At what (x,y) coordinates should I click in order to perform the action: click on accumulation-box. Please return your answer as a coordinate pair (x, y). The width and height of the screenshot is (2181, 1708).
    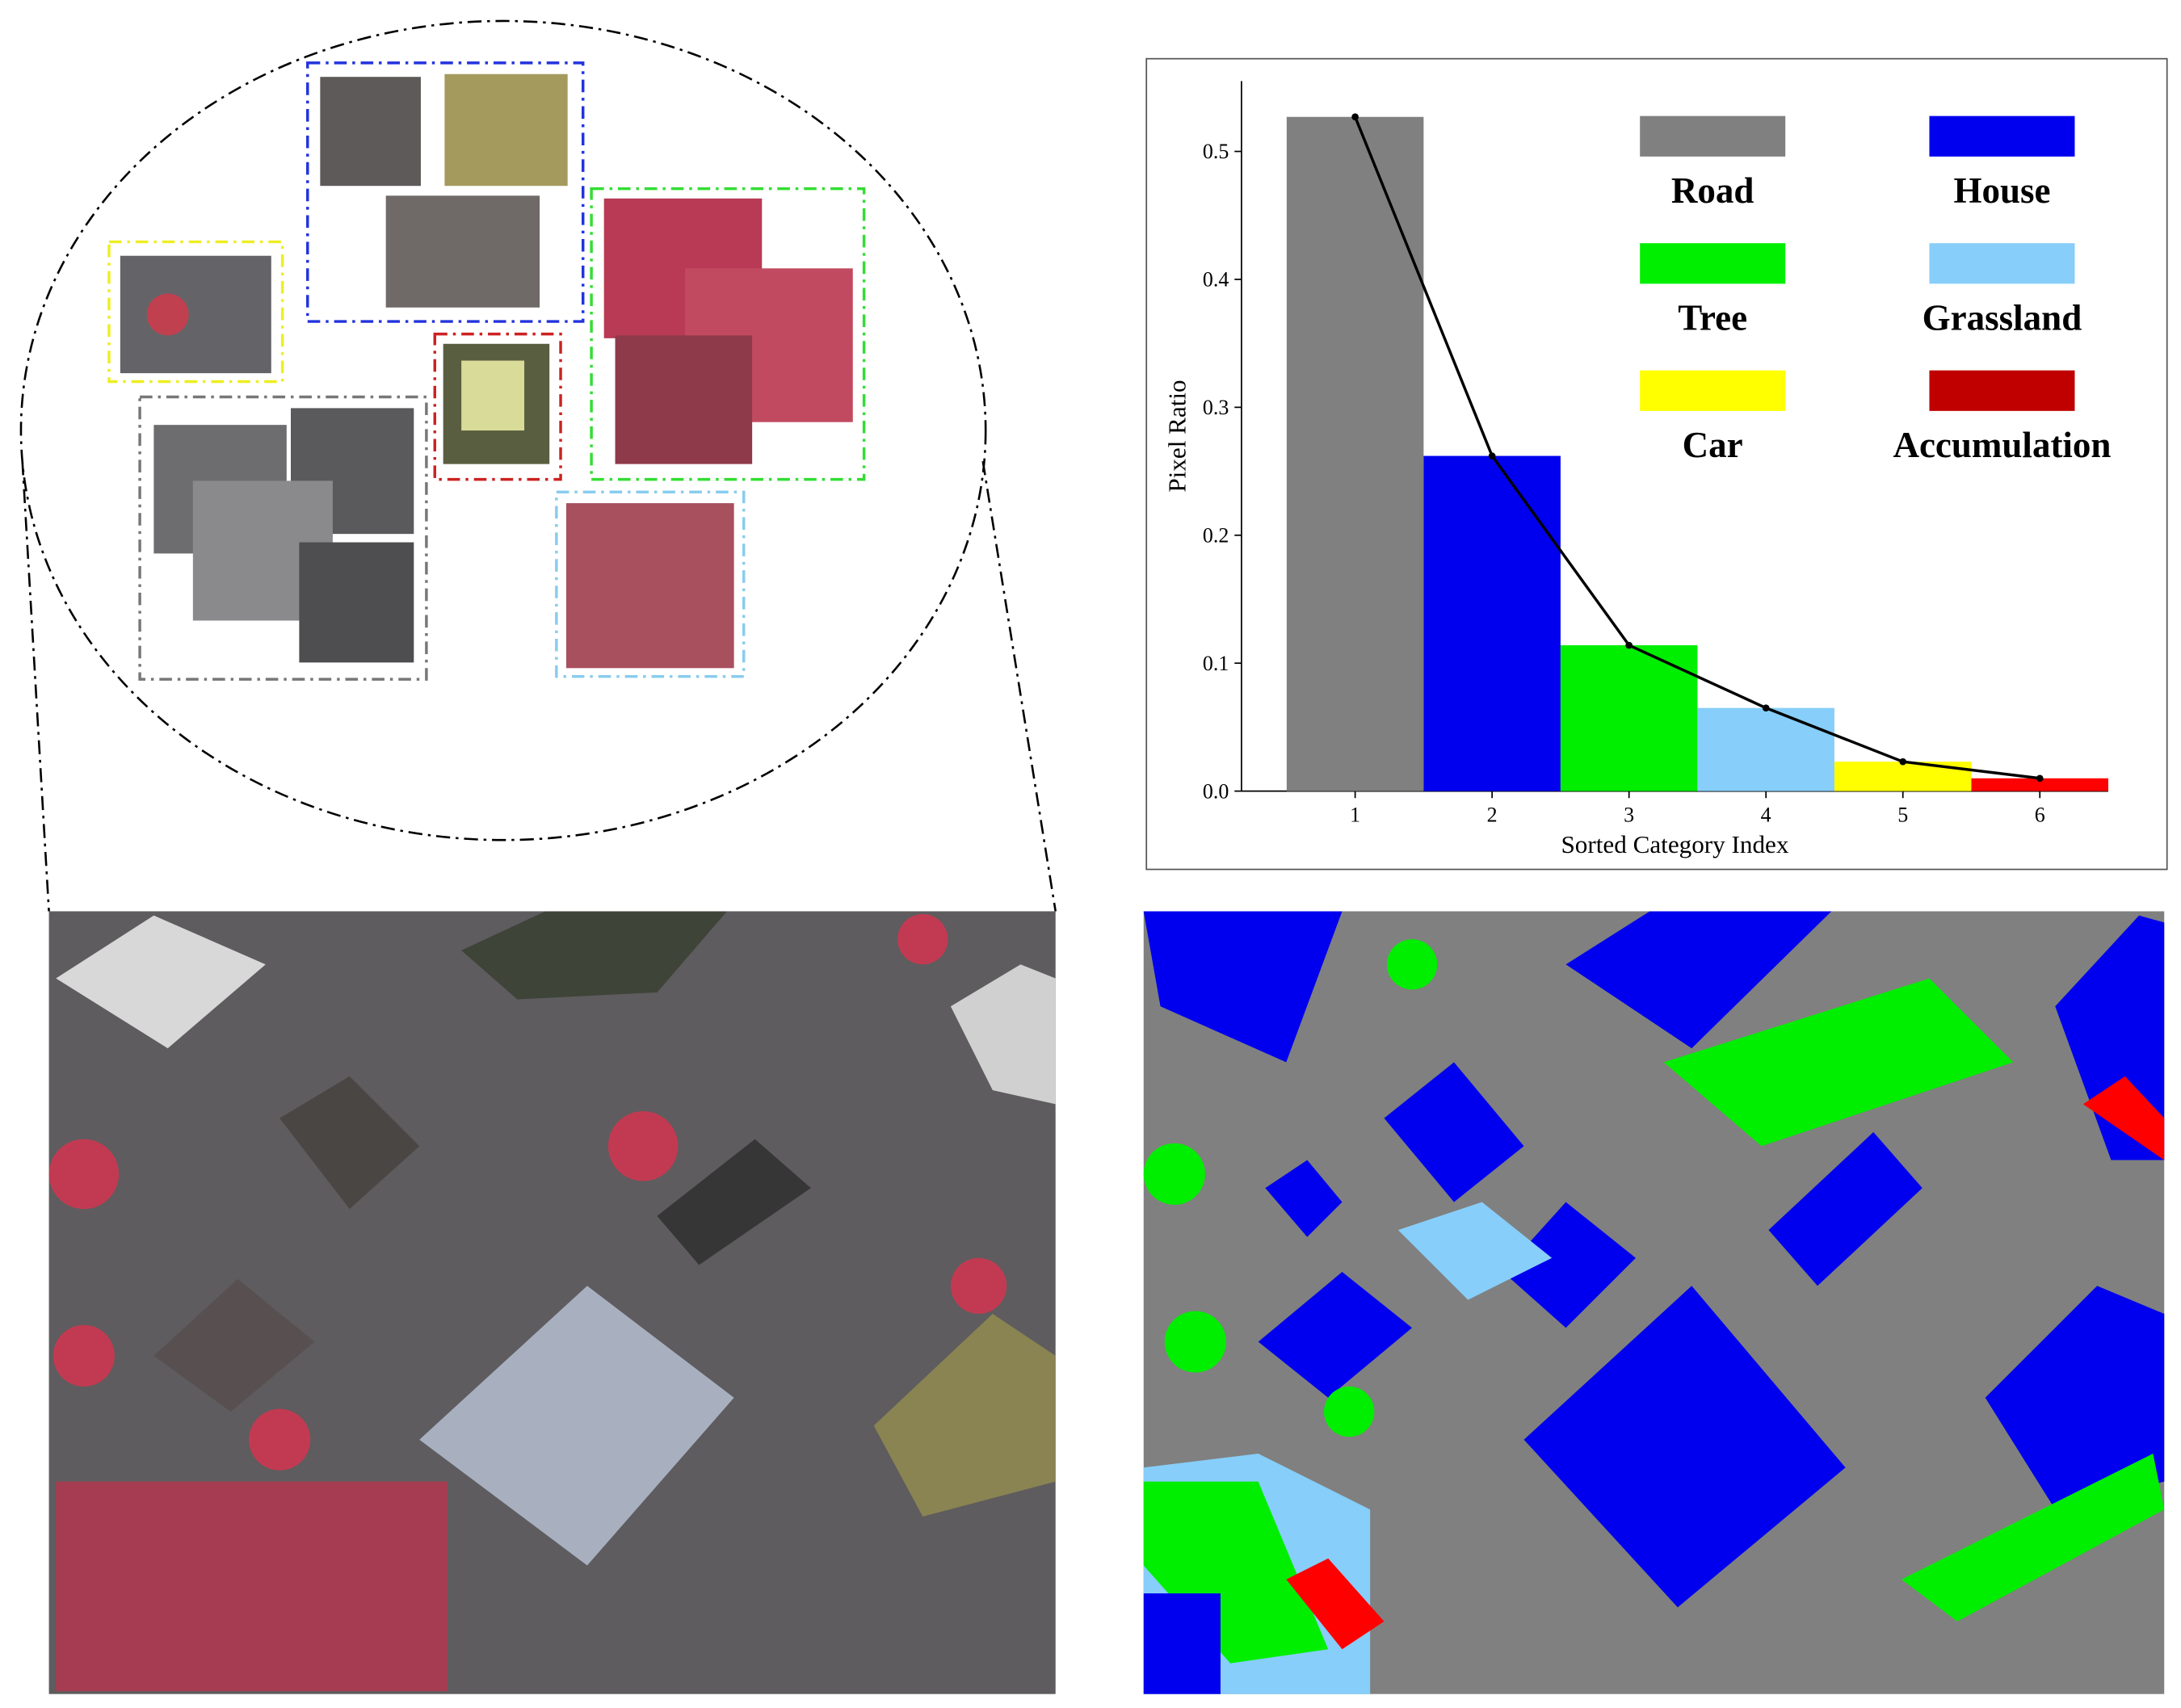
    Looking at the image, I should click on (497, 406).